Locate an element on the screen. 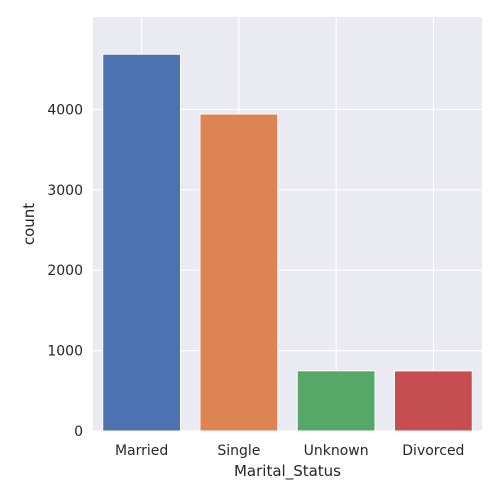 The width and height of the screenshot is (500, 500). x-tick-label: Unknown is located at coordinates (336, 451).